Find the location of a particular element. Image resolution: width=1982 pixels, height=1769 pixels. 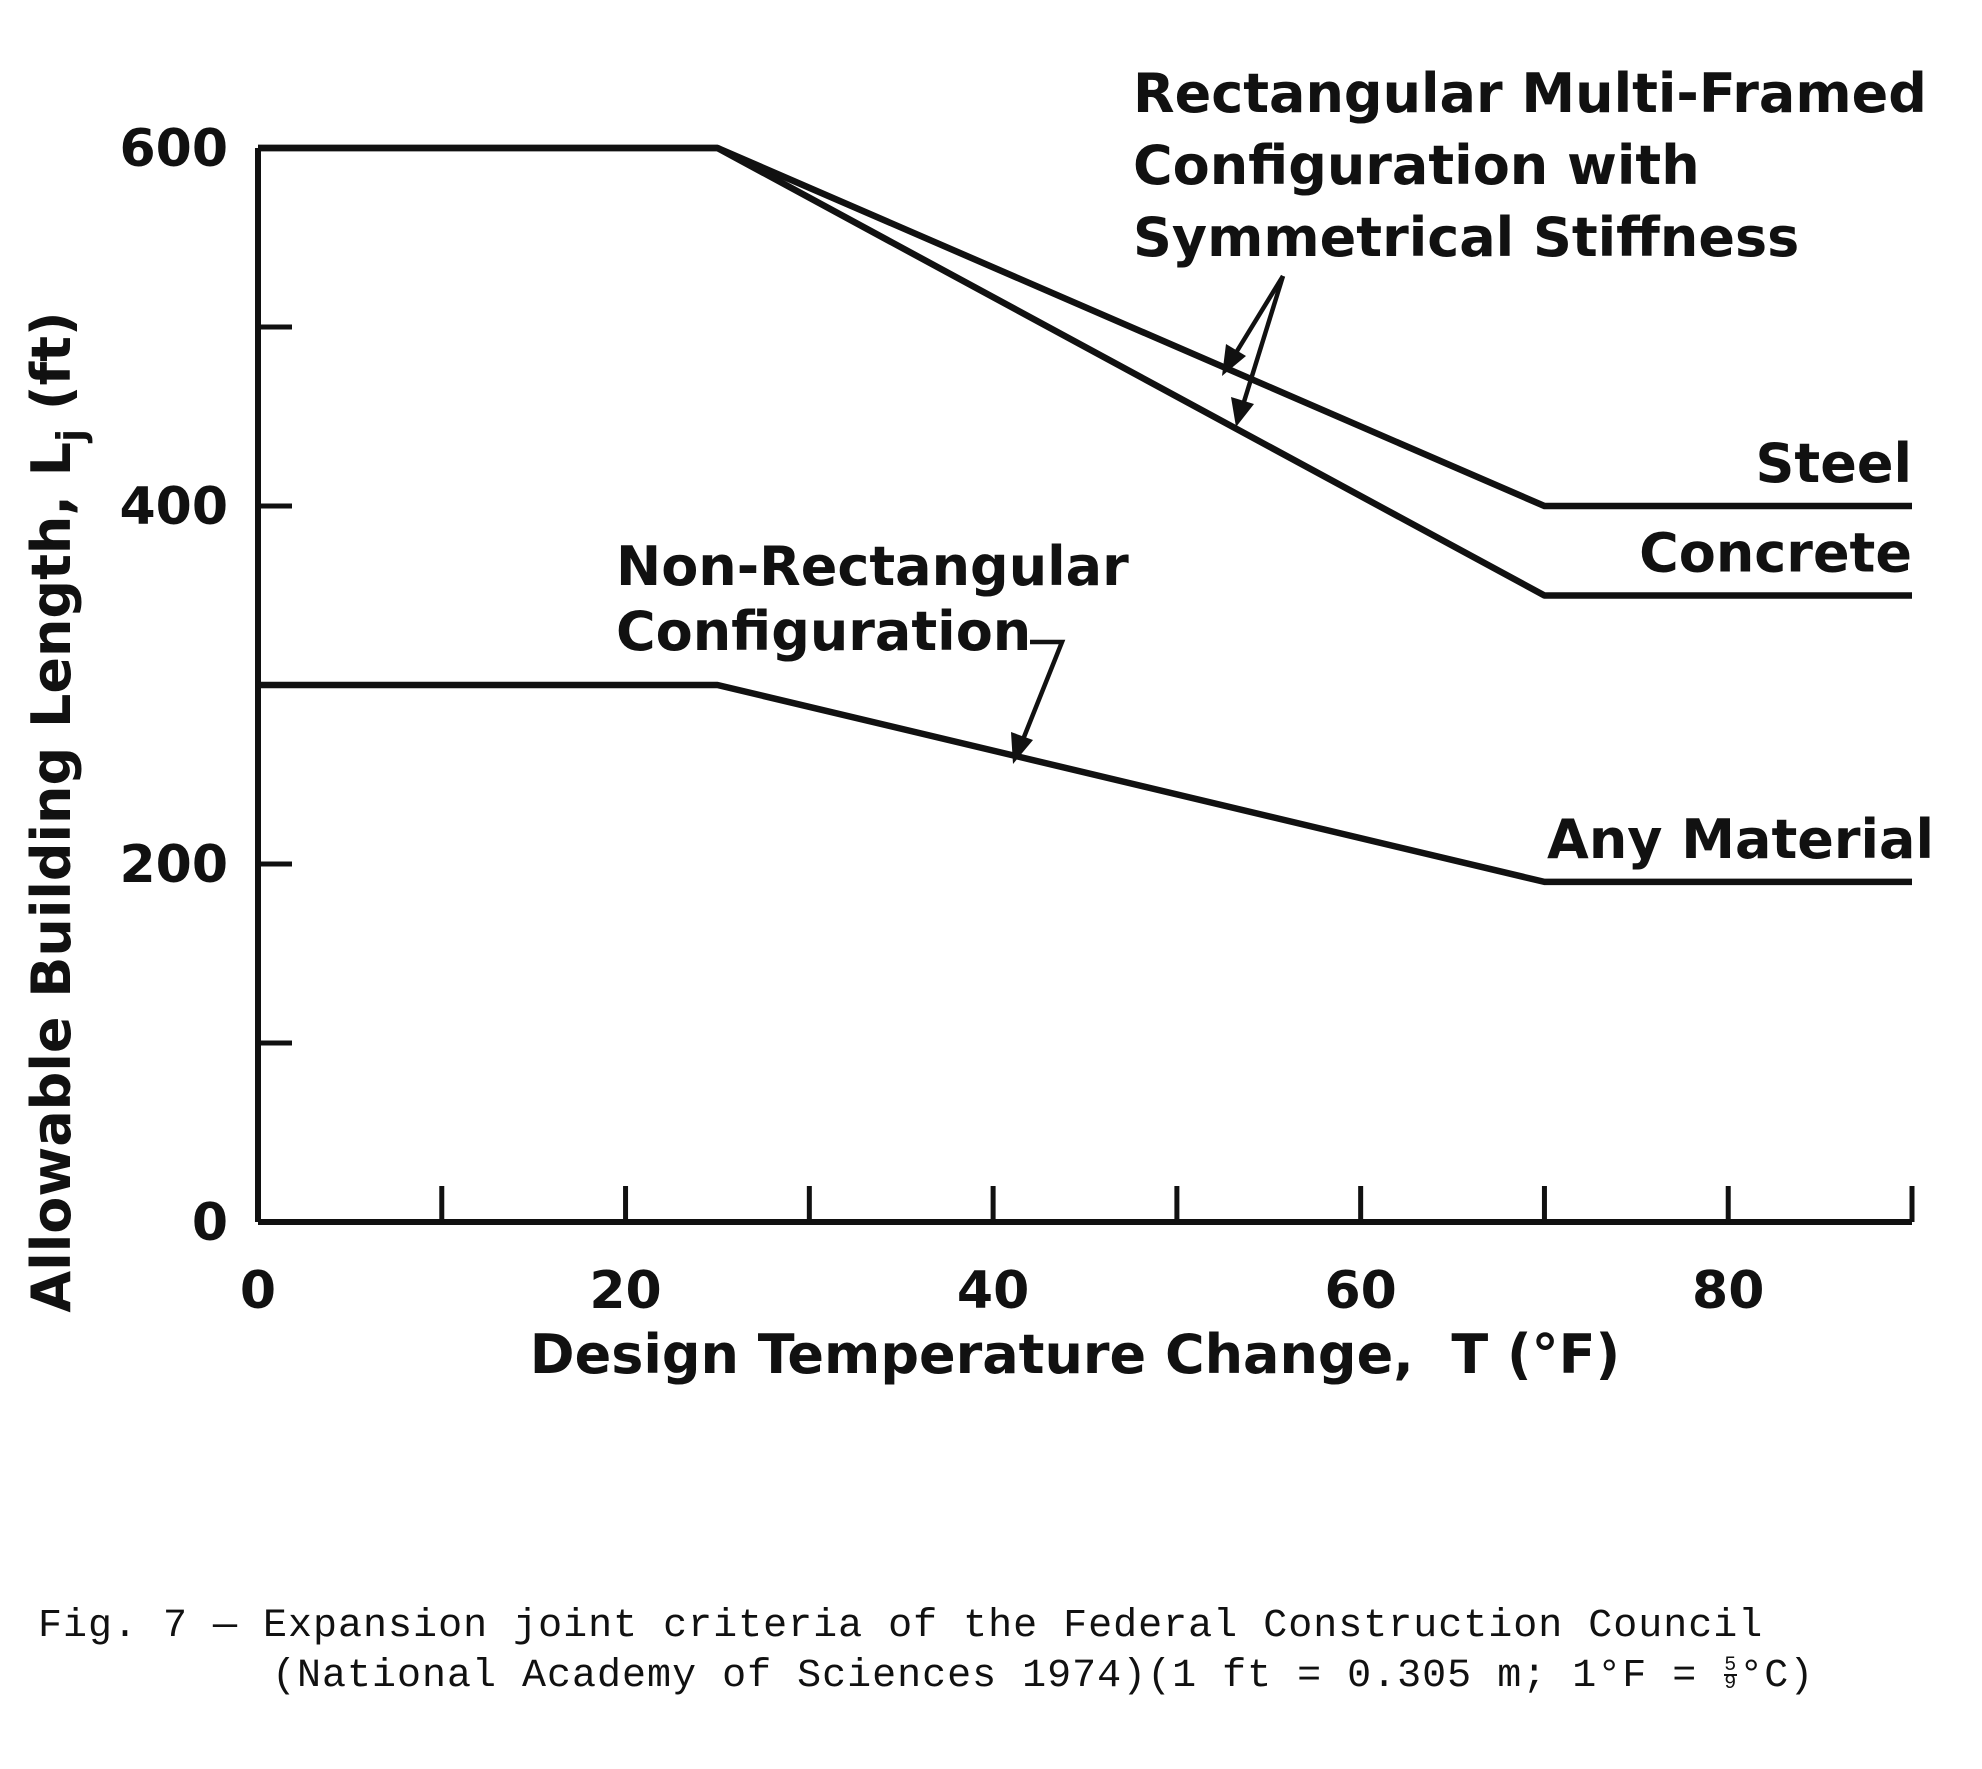

x-axis-title: Design Temperature Change, T (°F) is located at coordinates (1075, 1354).